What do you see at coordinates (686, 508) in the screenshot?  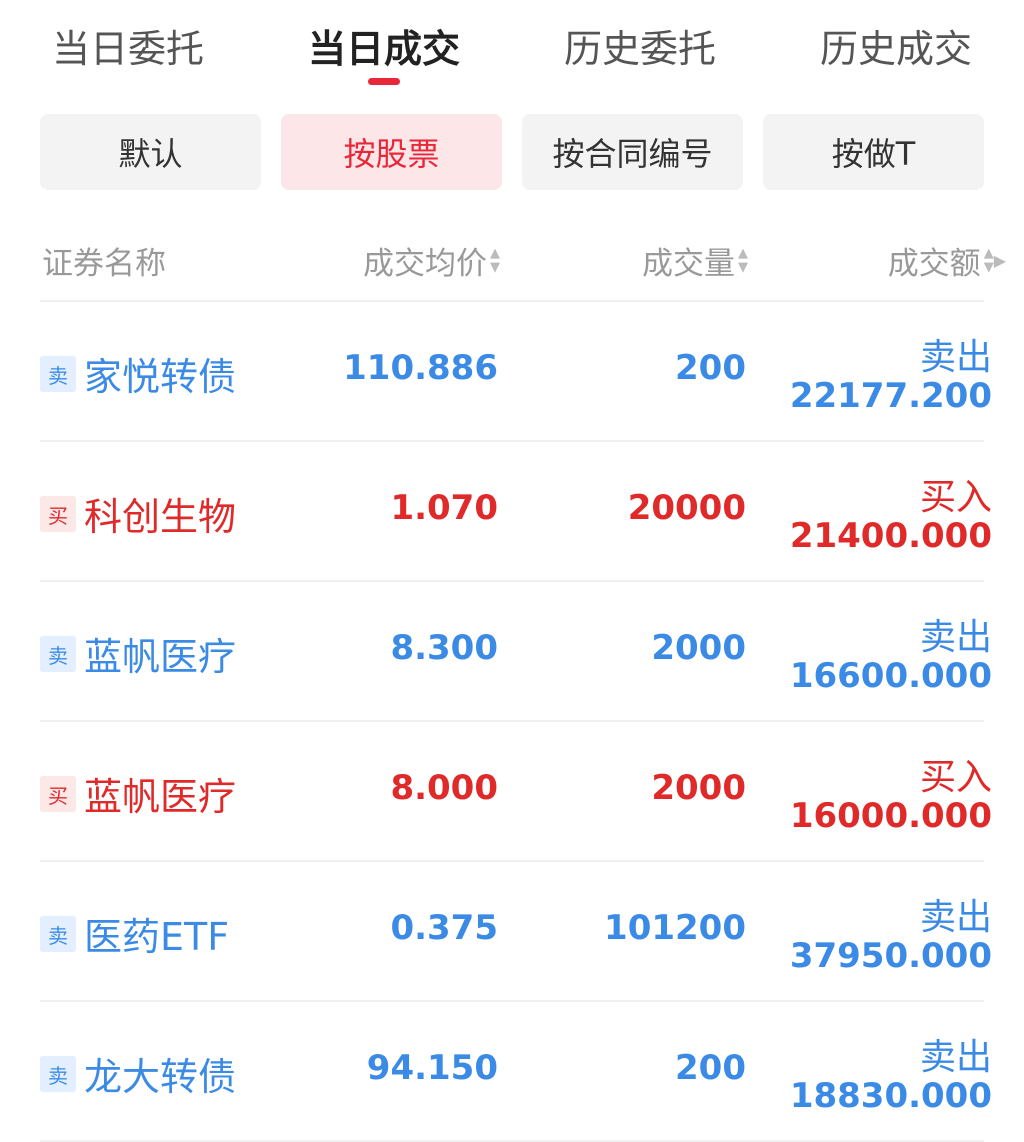 I see `volume: 20000` at bounding box center [686, 508].